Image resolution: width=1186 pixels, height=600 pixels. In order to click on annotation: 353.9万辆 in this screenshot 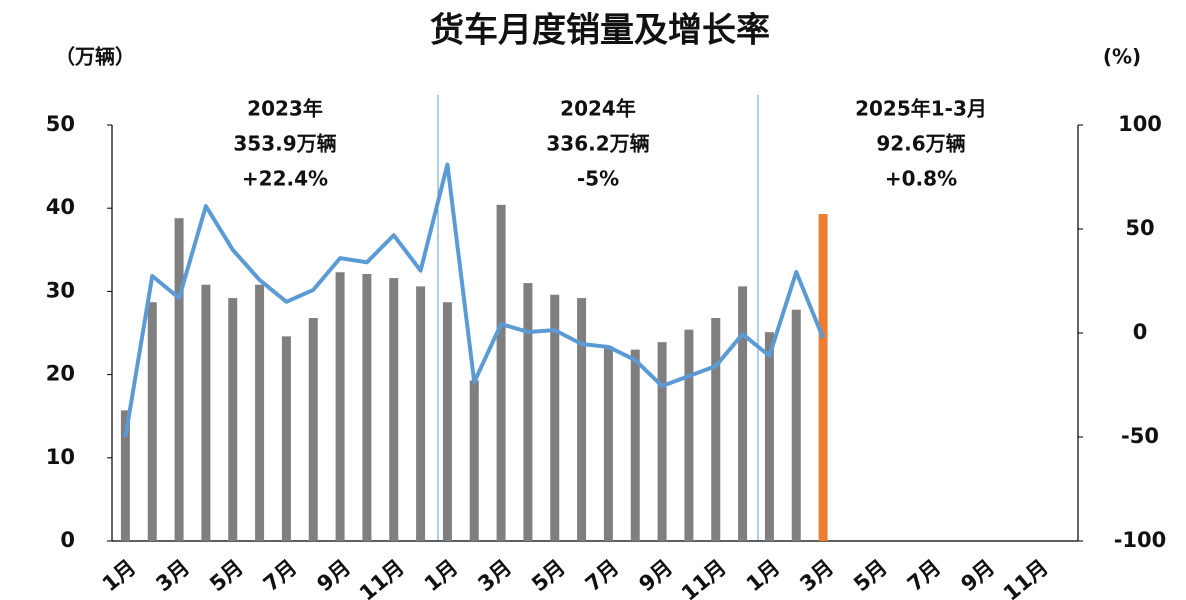, I will do `click(284, 144)`.